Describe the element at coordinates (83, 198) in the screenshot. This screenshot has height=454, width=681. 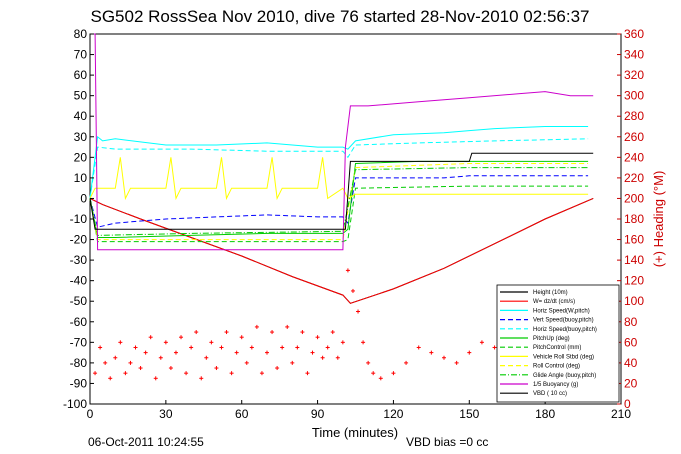
I see `y-tick-label: 0` at that location.